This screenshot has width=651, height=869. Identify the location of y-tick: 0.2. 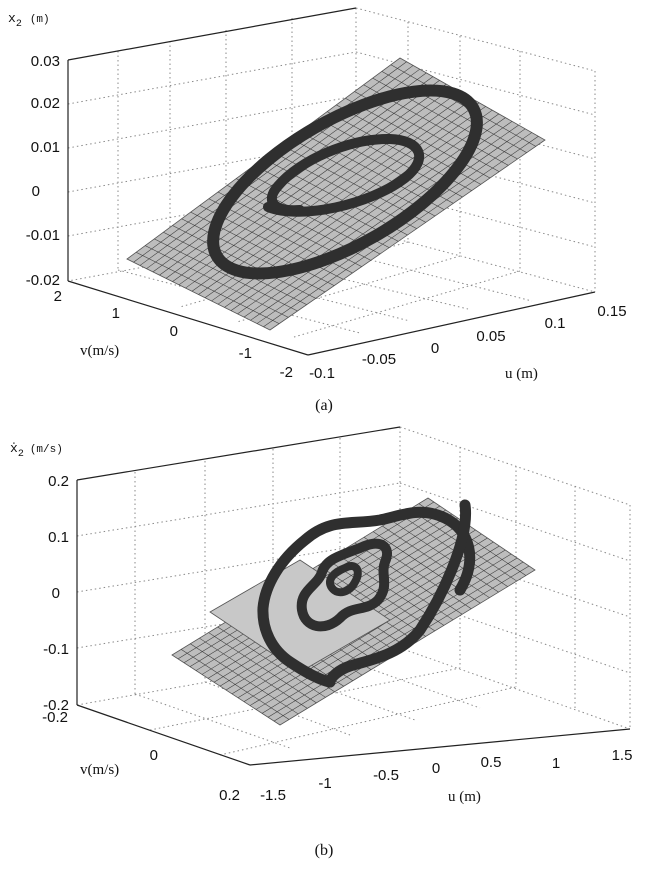
(229, 795).